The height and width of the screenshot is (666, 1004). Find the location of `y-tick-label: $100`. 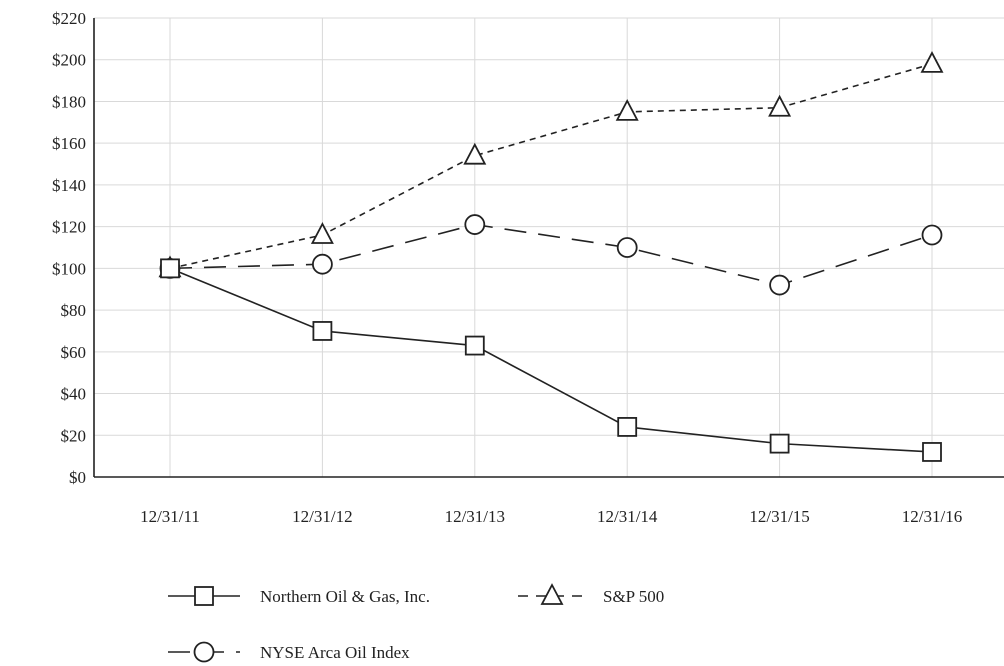

y-tick-label: $100 is located at coordinates (69, 268).